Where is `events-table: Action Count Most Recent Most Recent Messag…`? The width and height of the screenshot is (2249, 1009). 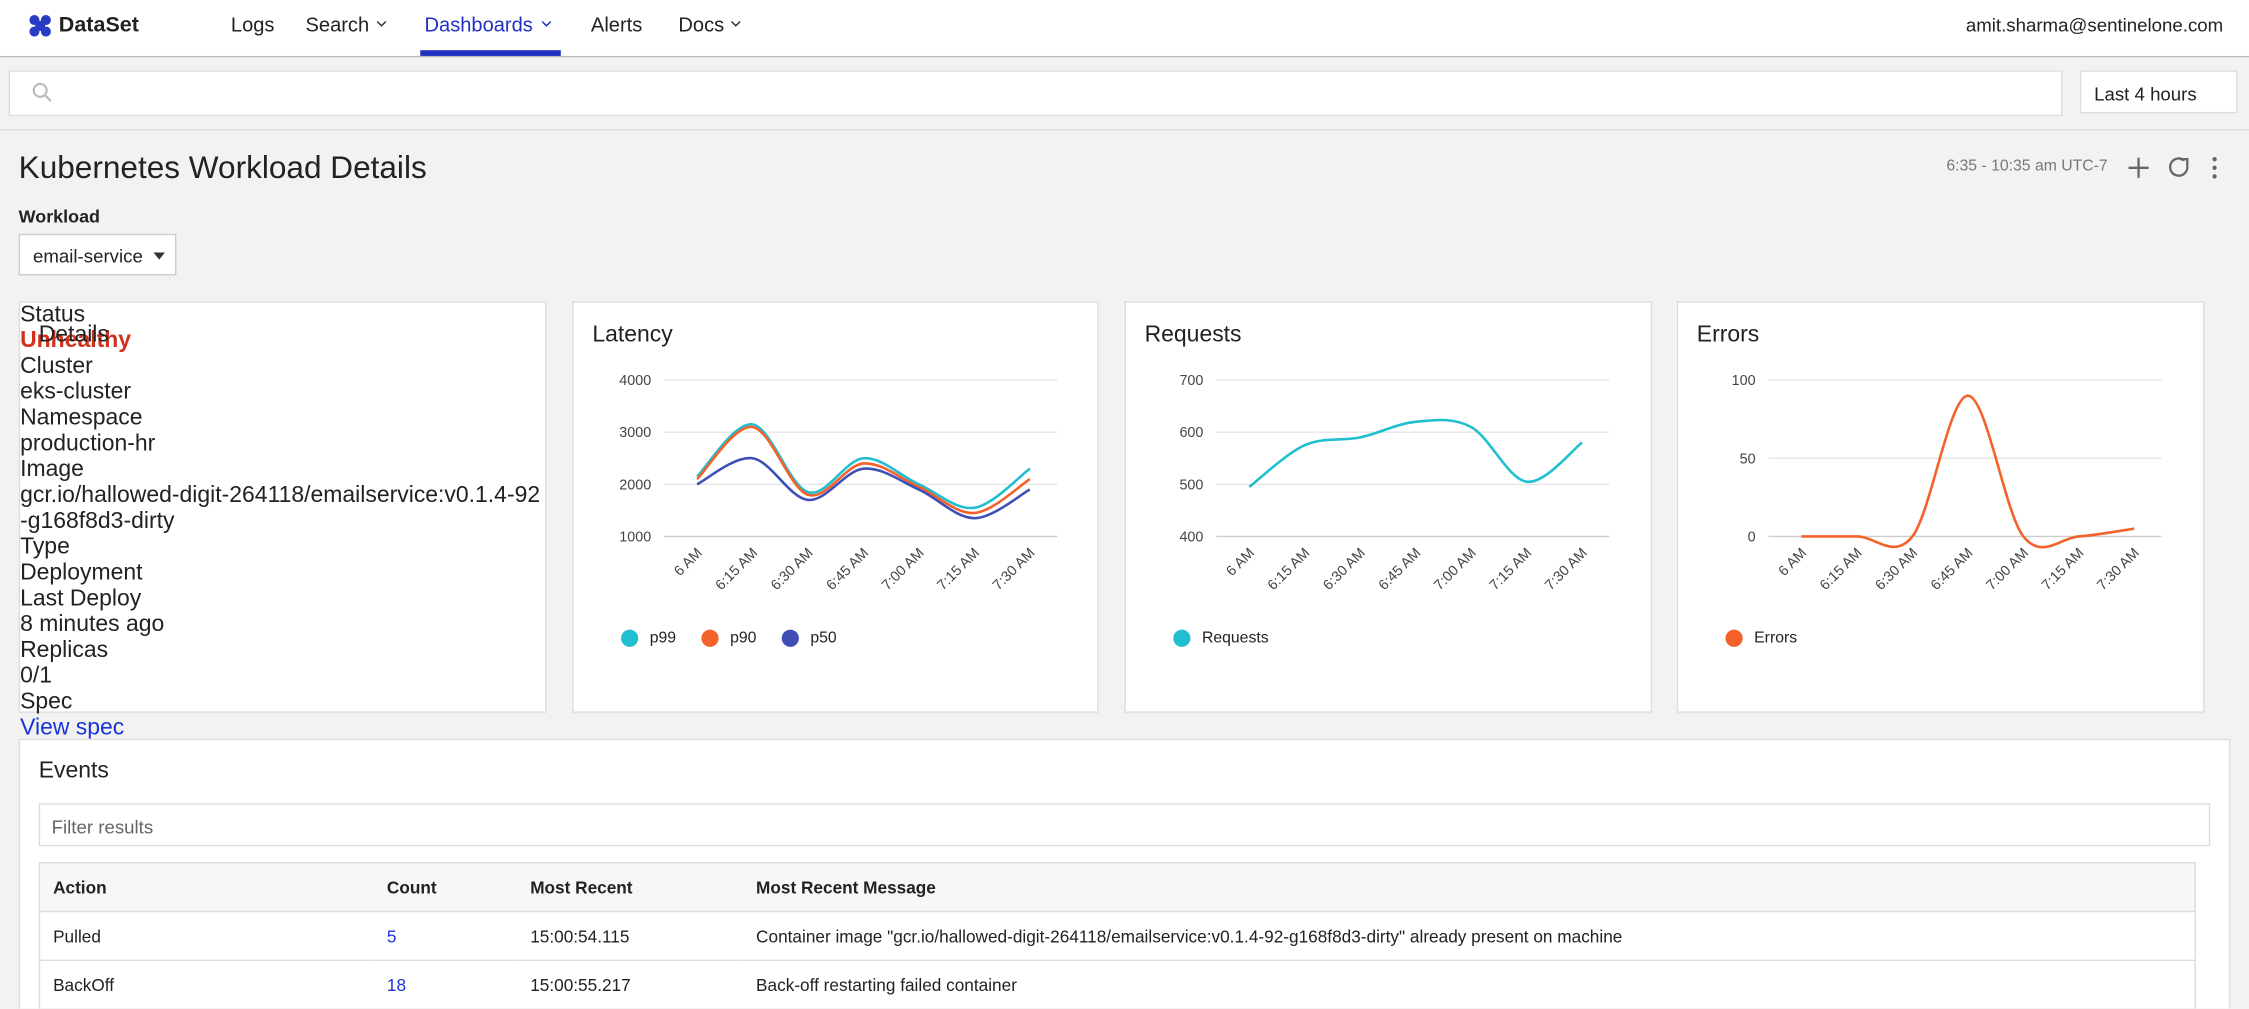 events-table: Action Count Most Recent Most Recent Messag… is located at coordinates (1117, 935).